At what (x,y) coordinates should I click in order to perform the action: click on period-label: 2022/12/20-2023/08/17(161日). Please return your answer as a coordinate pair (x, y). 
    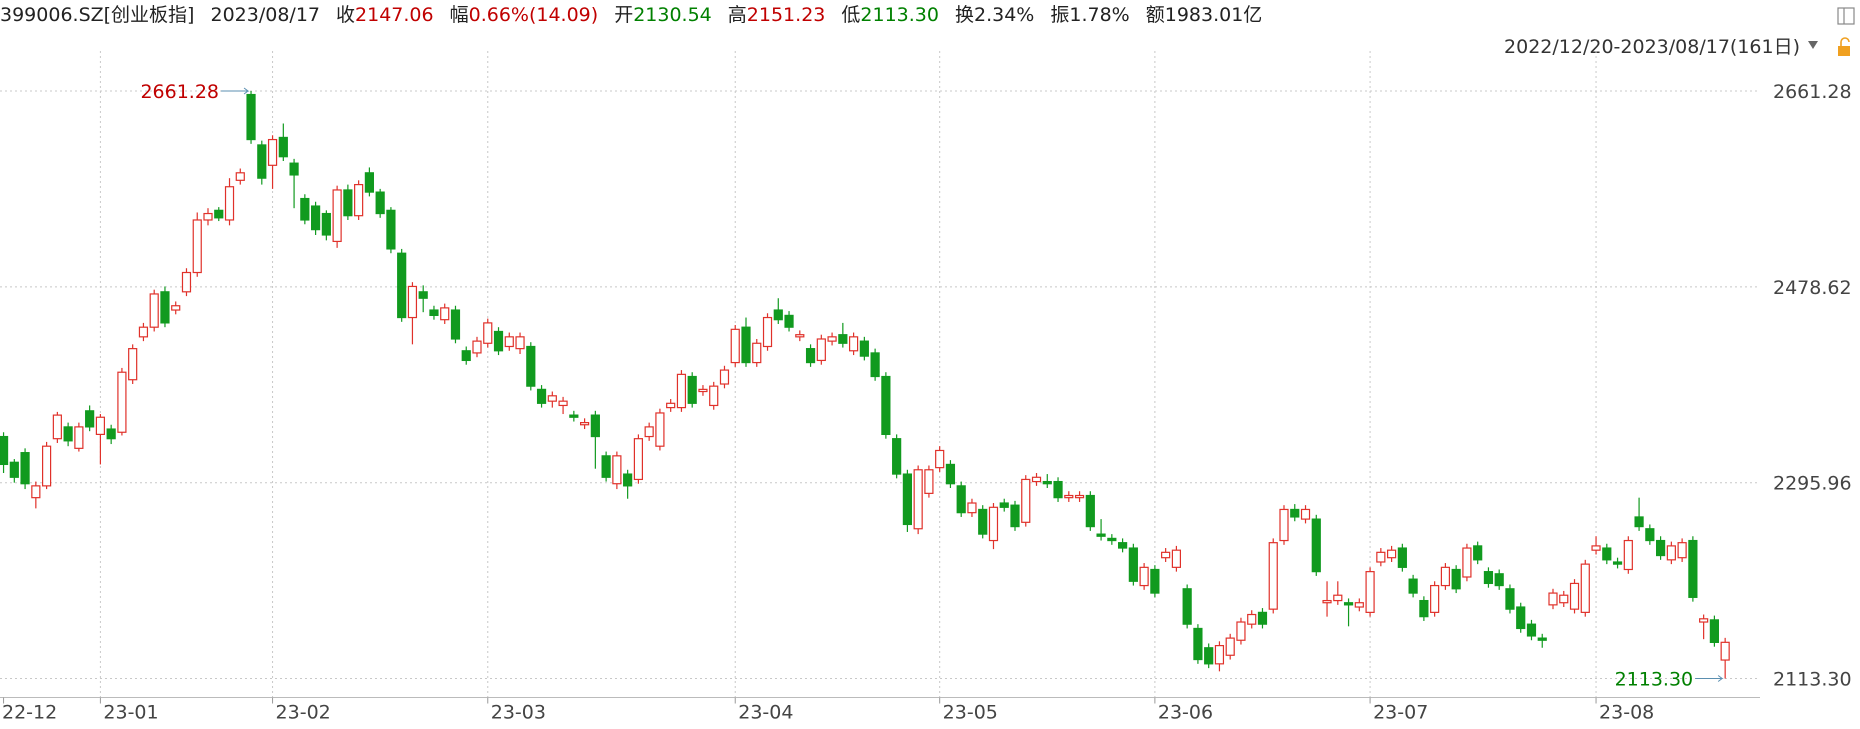
    Looking at the image, I should click on (1652, 47).